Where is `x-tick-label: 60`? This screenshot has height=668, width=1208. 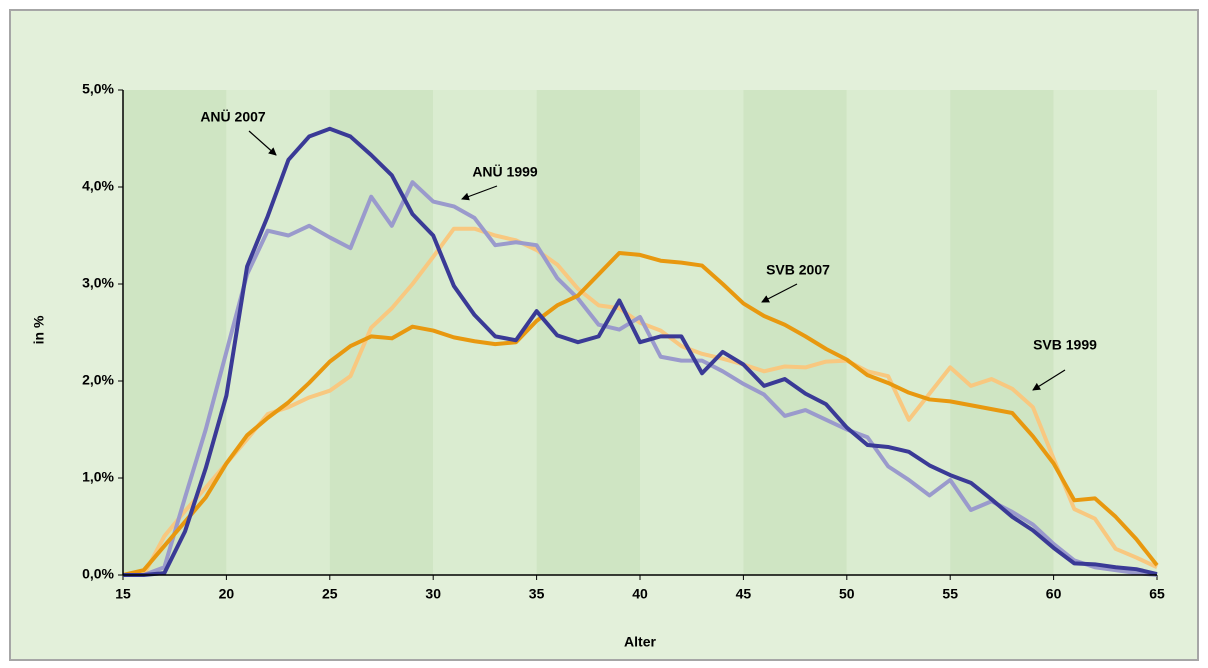 x-tick-label: 60 is located at coordinates (1054, 594).